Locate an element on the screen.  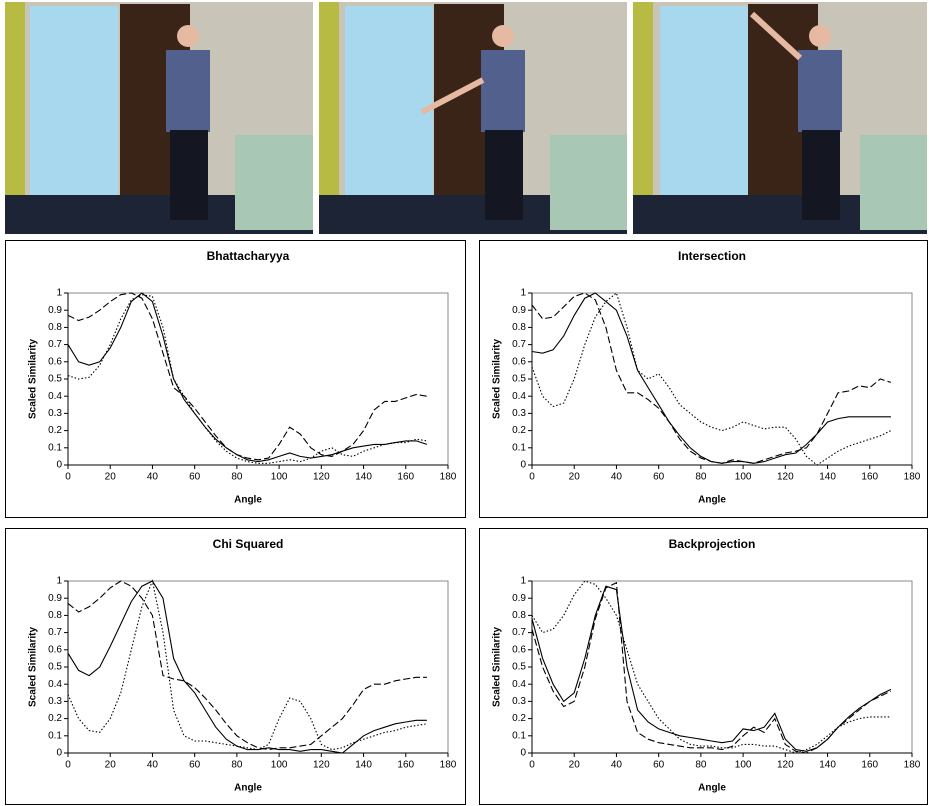
chart-title: Chi Squared is located at coordinates (248, 544).